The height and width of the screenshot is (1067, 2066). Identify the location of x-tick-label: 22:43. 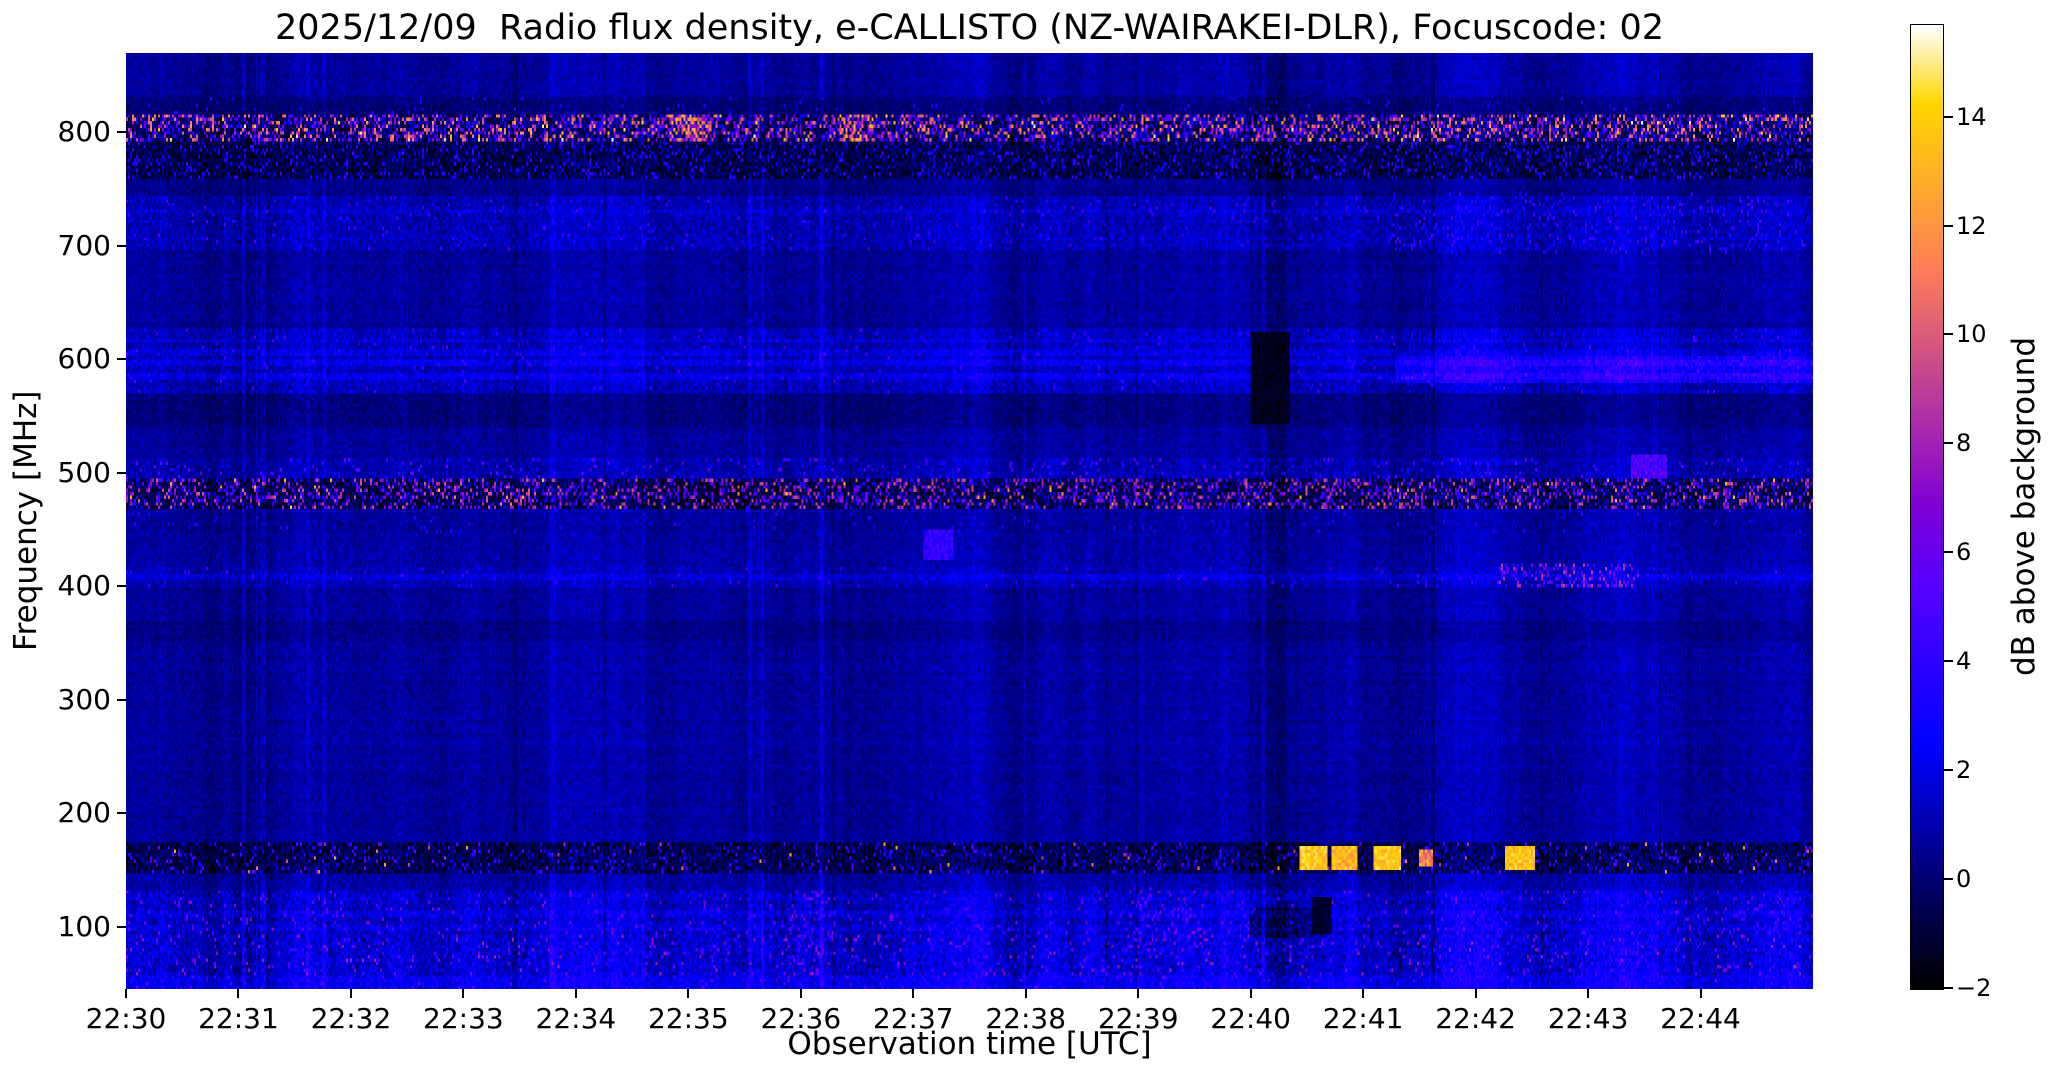
(1588, 1018).